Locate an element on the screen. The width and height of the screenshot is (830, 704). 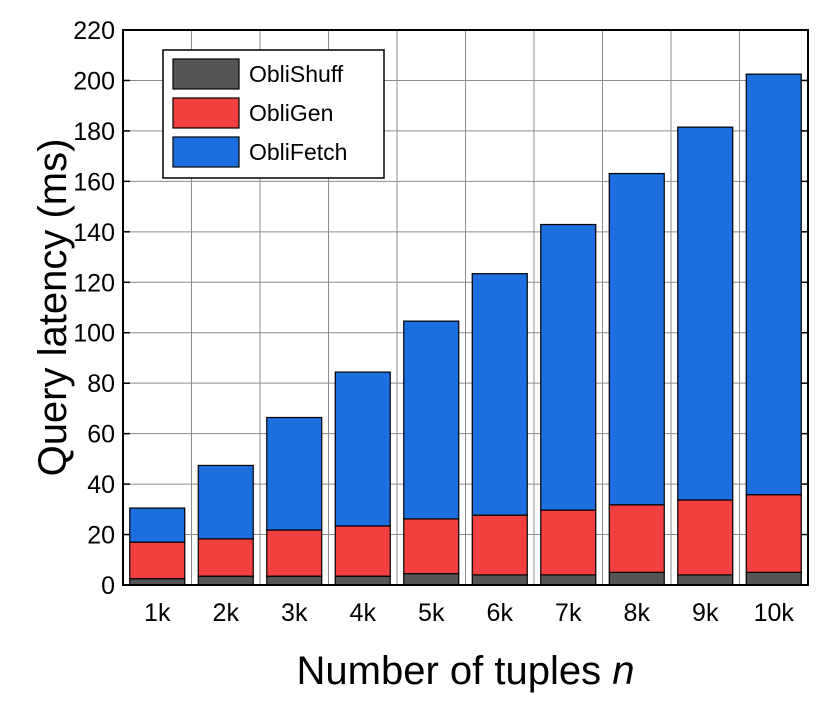
legend-label-obligen: ObliGen is located at coordinates (291, 113).